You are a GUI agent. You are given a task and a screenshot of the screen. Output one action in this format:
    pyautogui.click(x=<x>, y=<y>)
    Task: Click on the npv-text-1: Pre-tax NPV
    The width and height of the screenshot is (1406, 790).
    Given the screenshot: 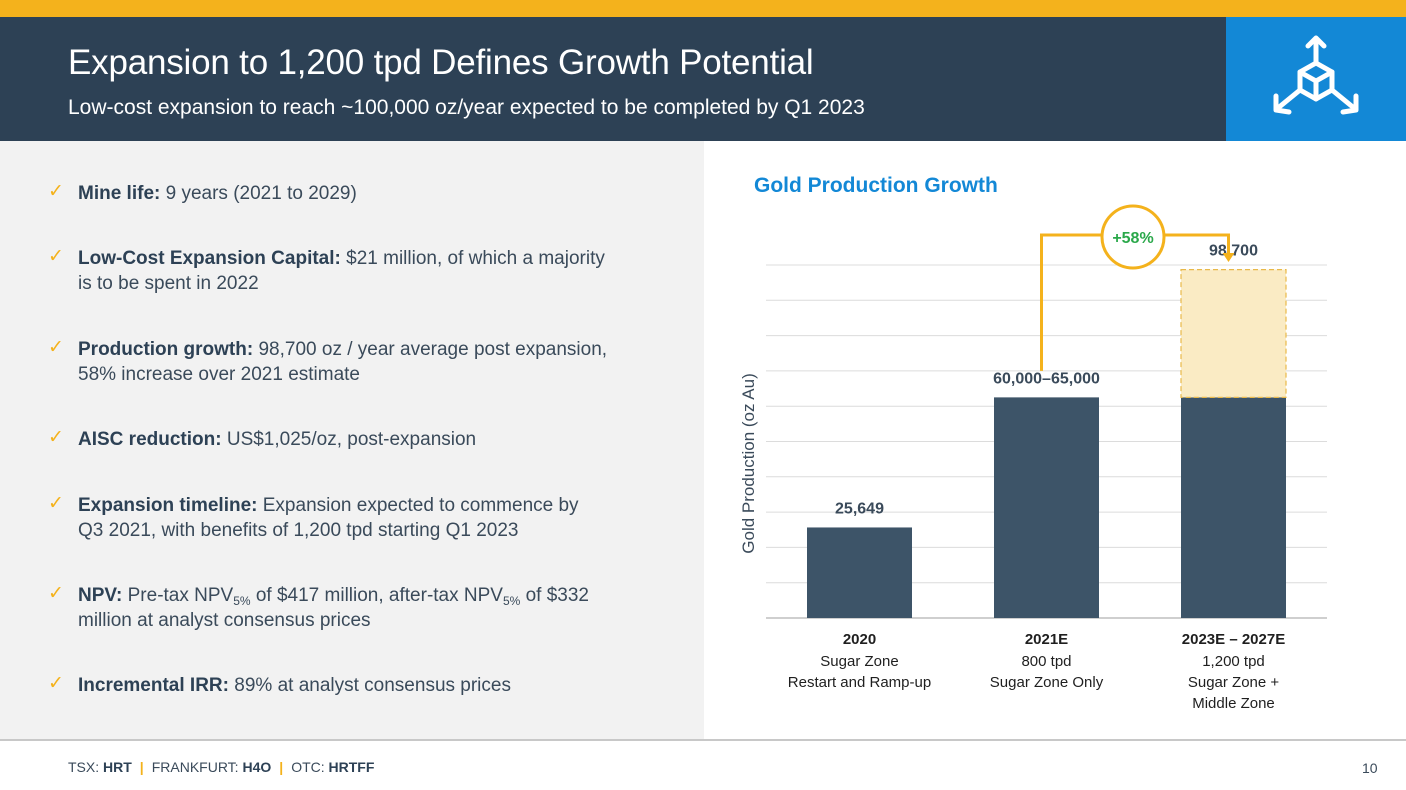 What is the action you would take?
    pyautogui.click(x=178, y=595)
    